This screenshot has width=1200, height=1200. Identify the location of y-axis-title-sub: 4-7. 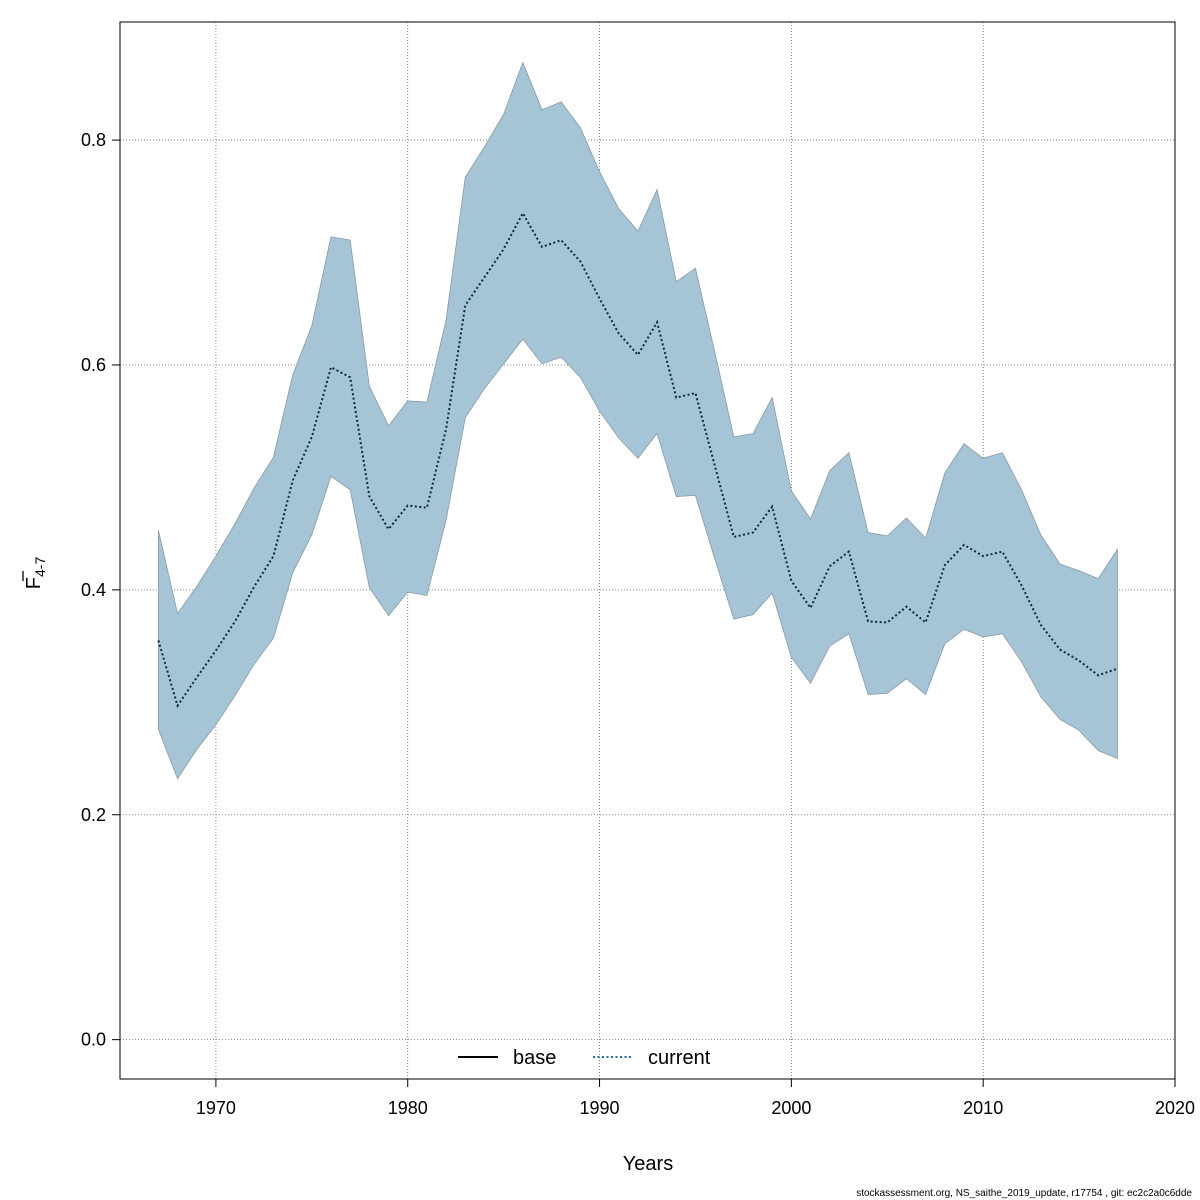
(40, 567).